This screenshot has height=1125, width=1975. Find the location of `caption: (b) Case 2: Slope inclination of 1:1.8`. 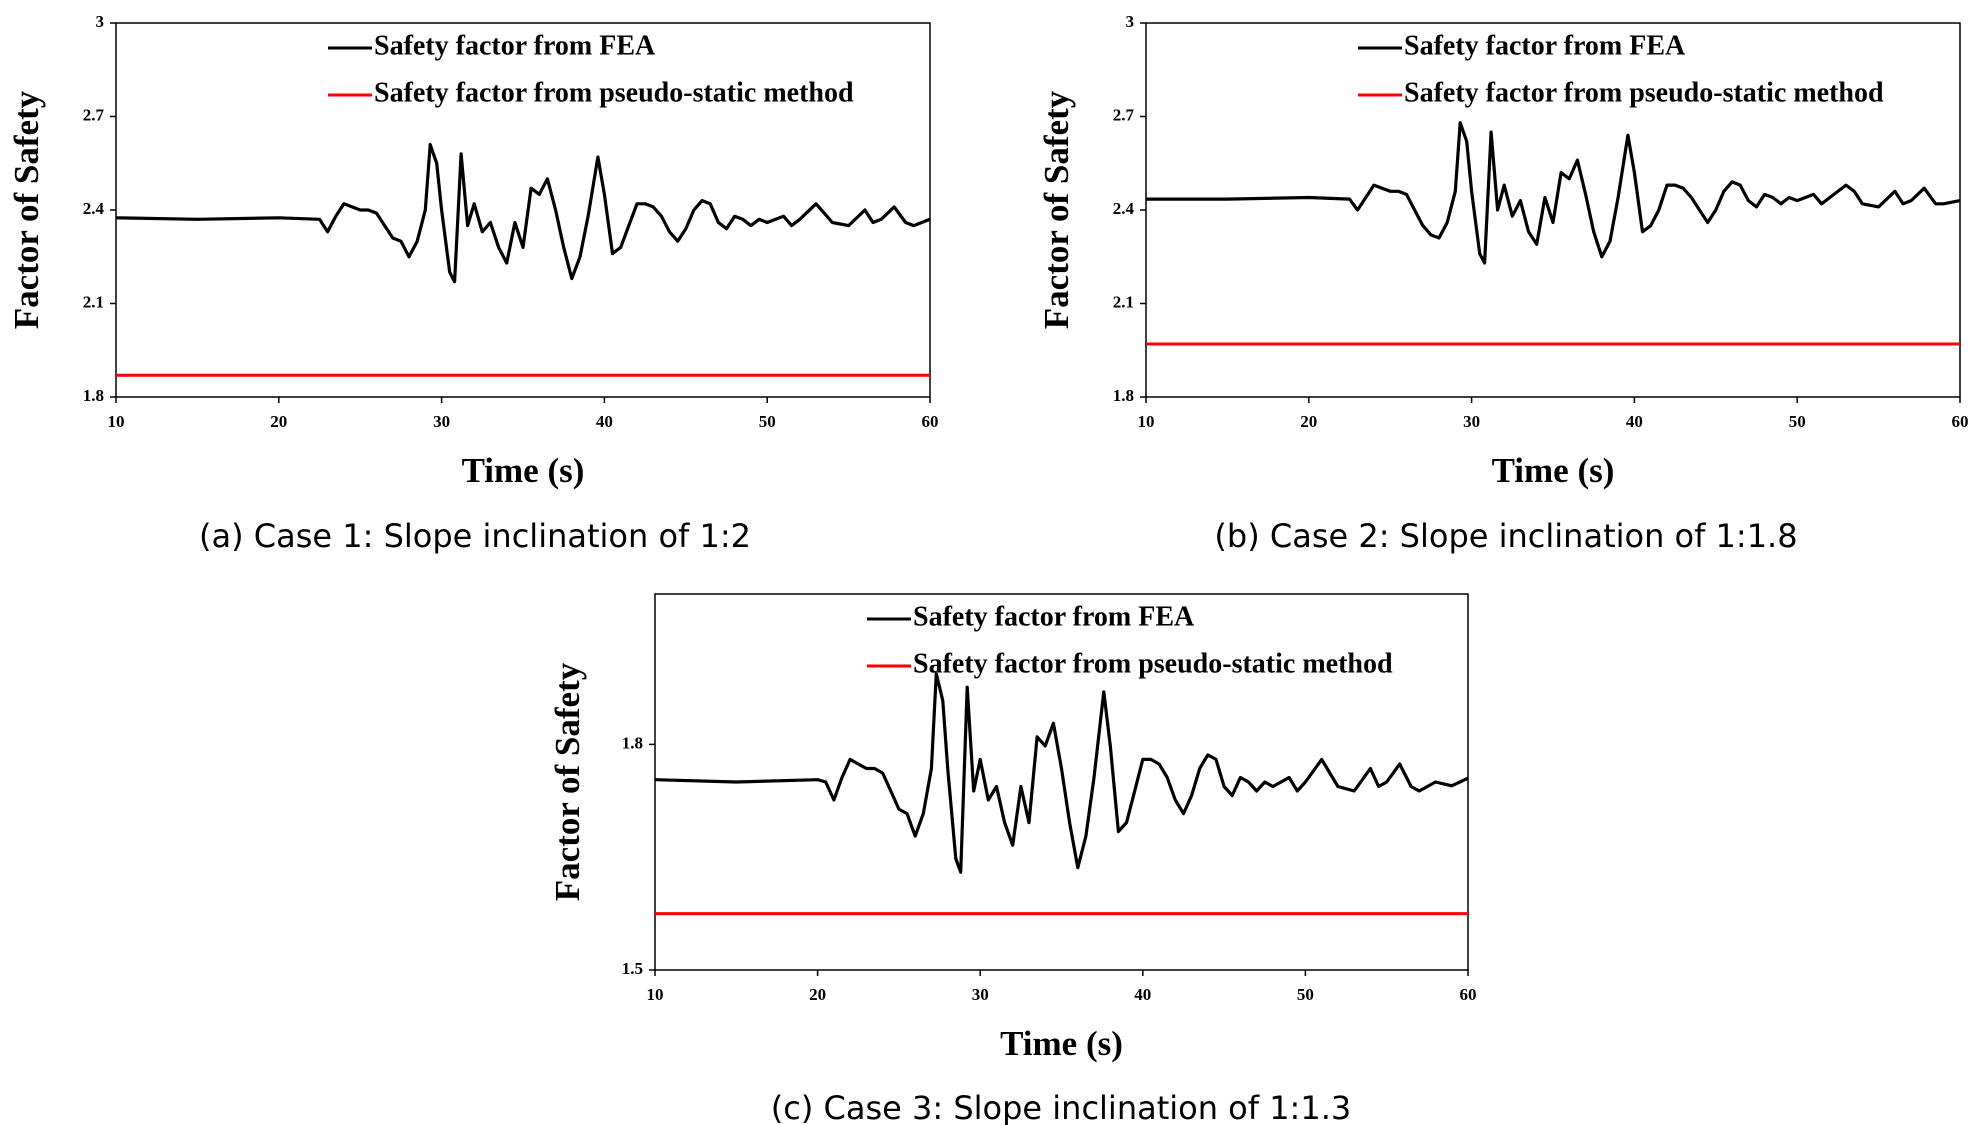

caption: (b) Case 2: Slope inclination of 1:1.8 is located at coordinates (1505, 536).